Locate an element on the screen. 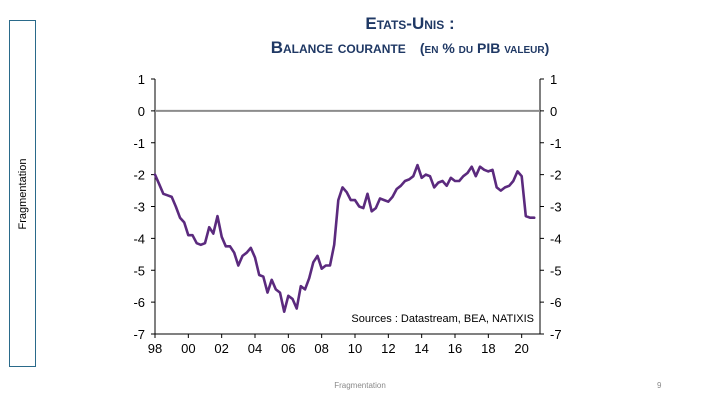  y-tick-label-right: -4 is located at coordinates (556, 238).